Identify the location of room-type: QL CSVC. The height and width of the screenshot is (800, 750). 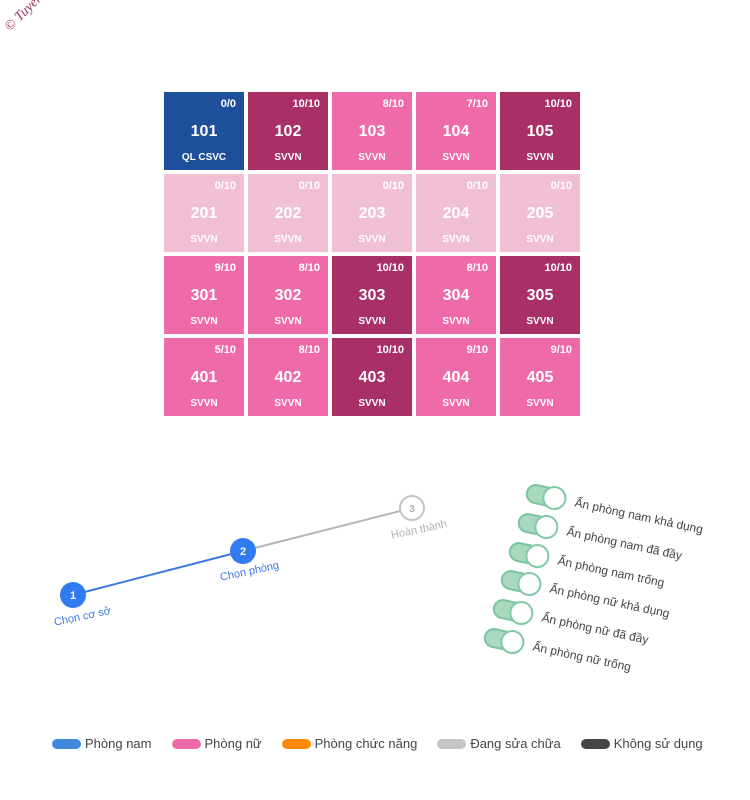
(204, 157).